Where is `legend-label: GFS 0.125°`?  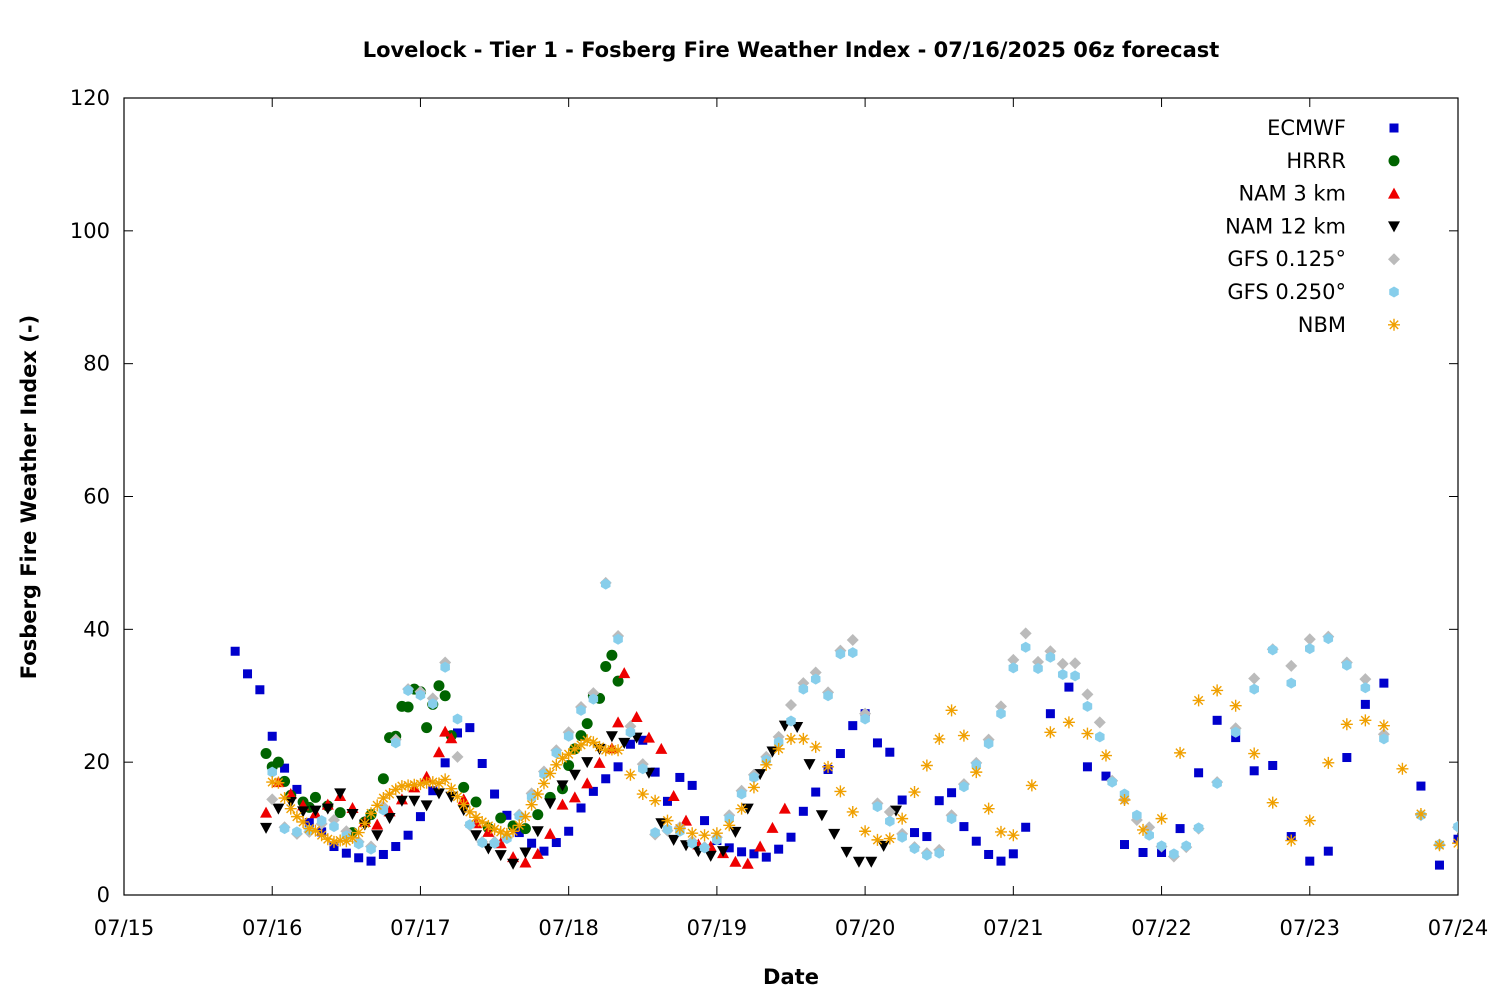
legend-label: GFS 0.125° is located at coordinates (1286, 259).